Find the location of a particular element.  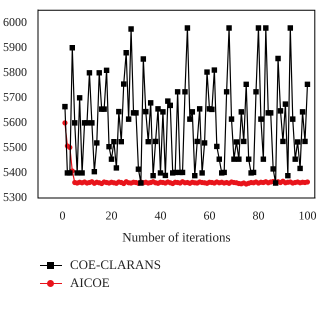

x-tick-label: 40 is located at coordinates (160, 215).